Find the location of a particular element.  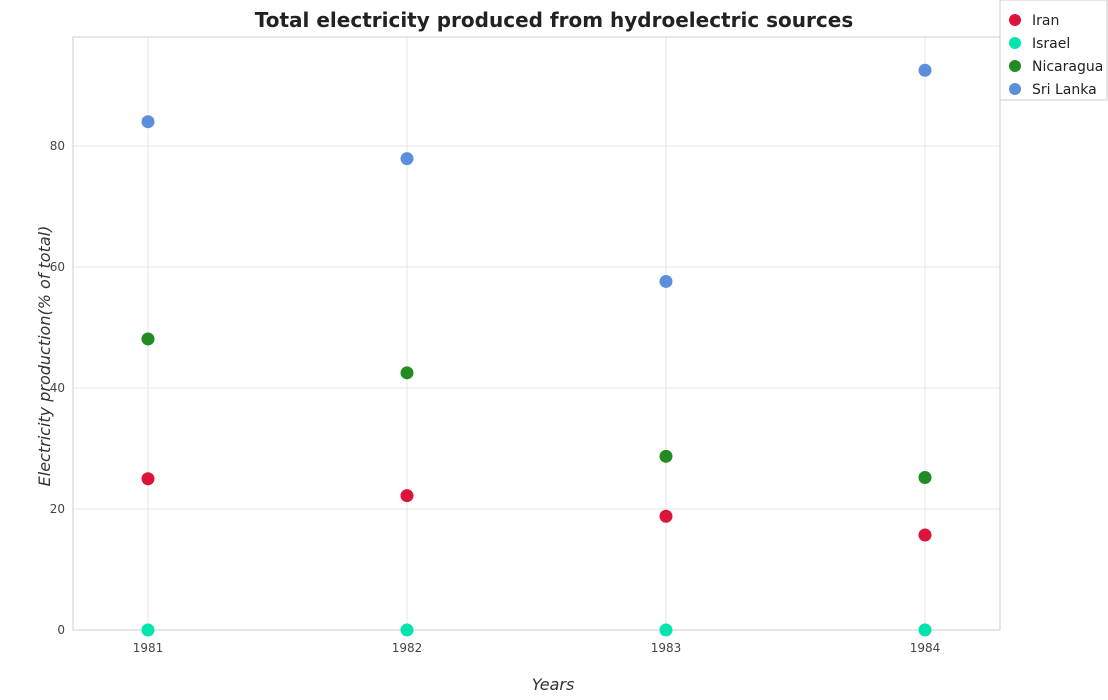

legend-label-sri-lanka: Sri Lanka is located at coordinates (1064, 90).